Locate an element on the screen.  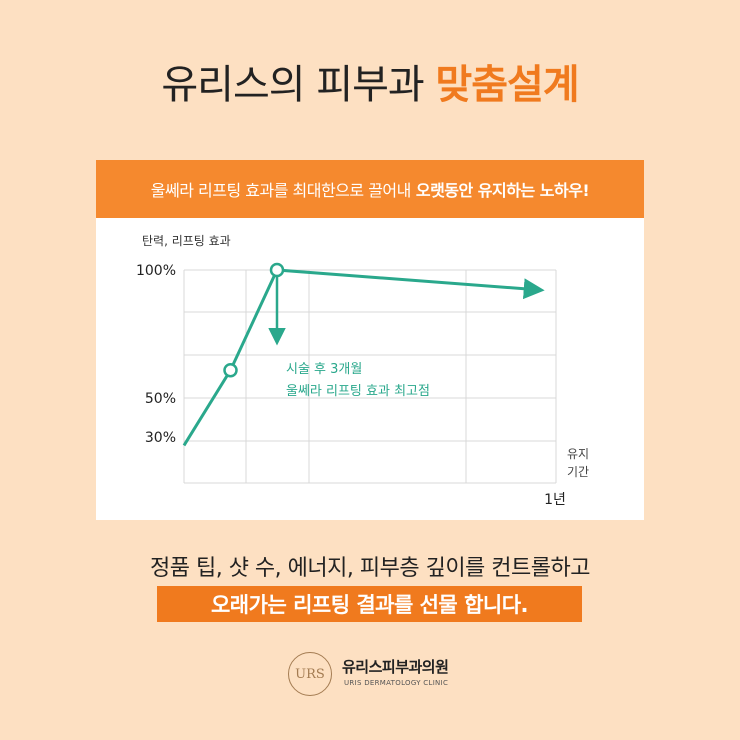
clinic-logo: URS 유리스피부과의원 URIS DERMATOLOGY CLINIC is located at coordinates (388, 677).